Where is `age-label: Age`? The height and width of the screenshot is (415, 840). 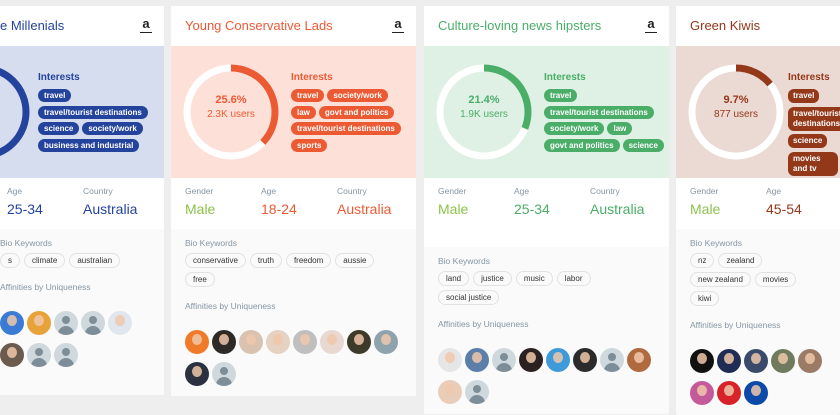 age-label: Age is located at coordinates (774, 191).